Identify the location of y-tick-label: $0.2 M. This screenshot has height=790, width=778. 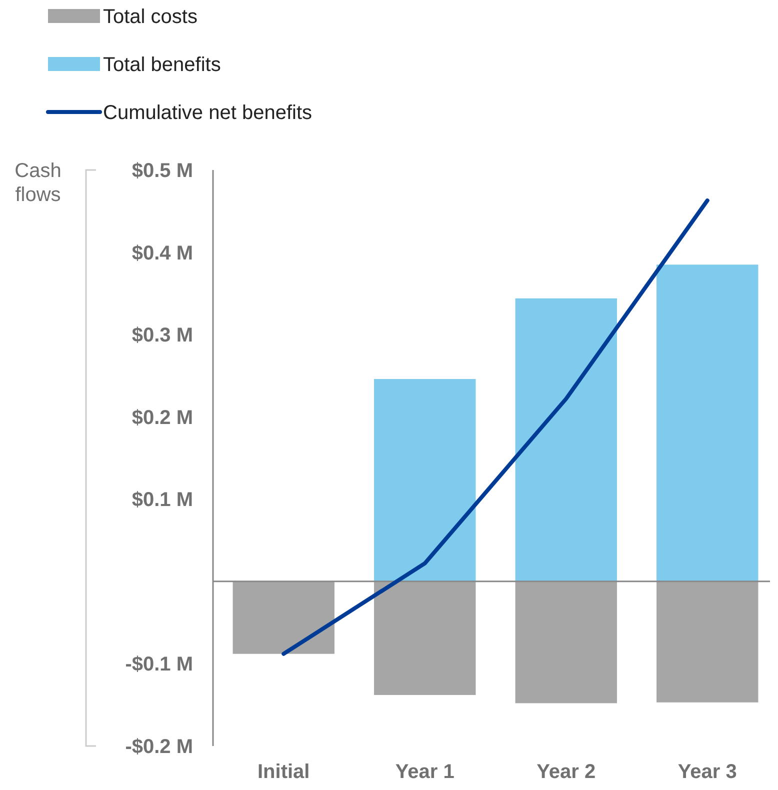
(162, 417).